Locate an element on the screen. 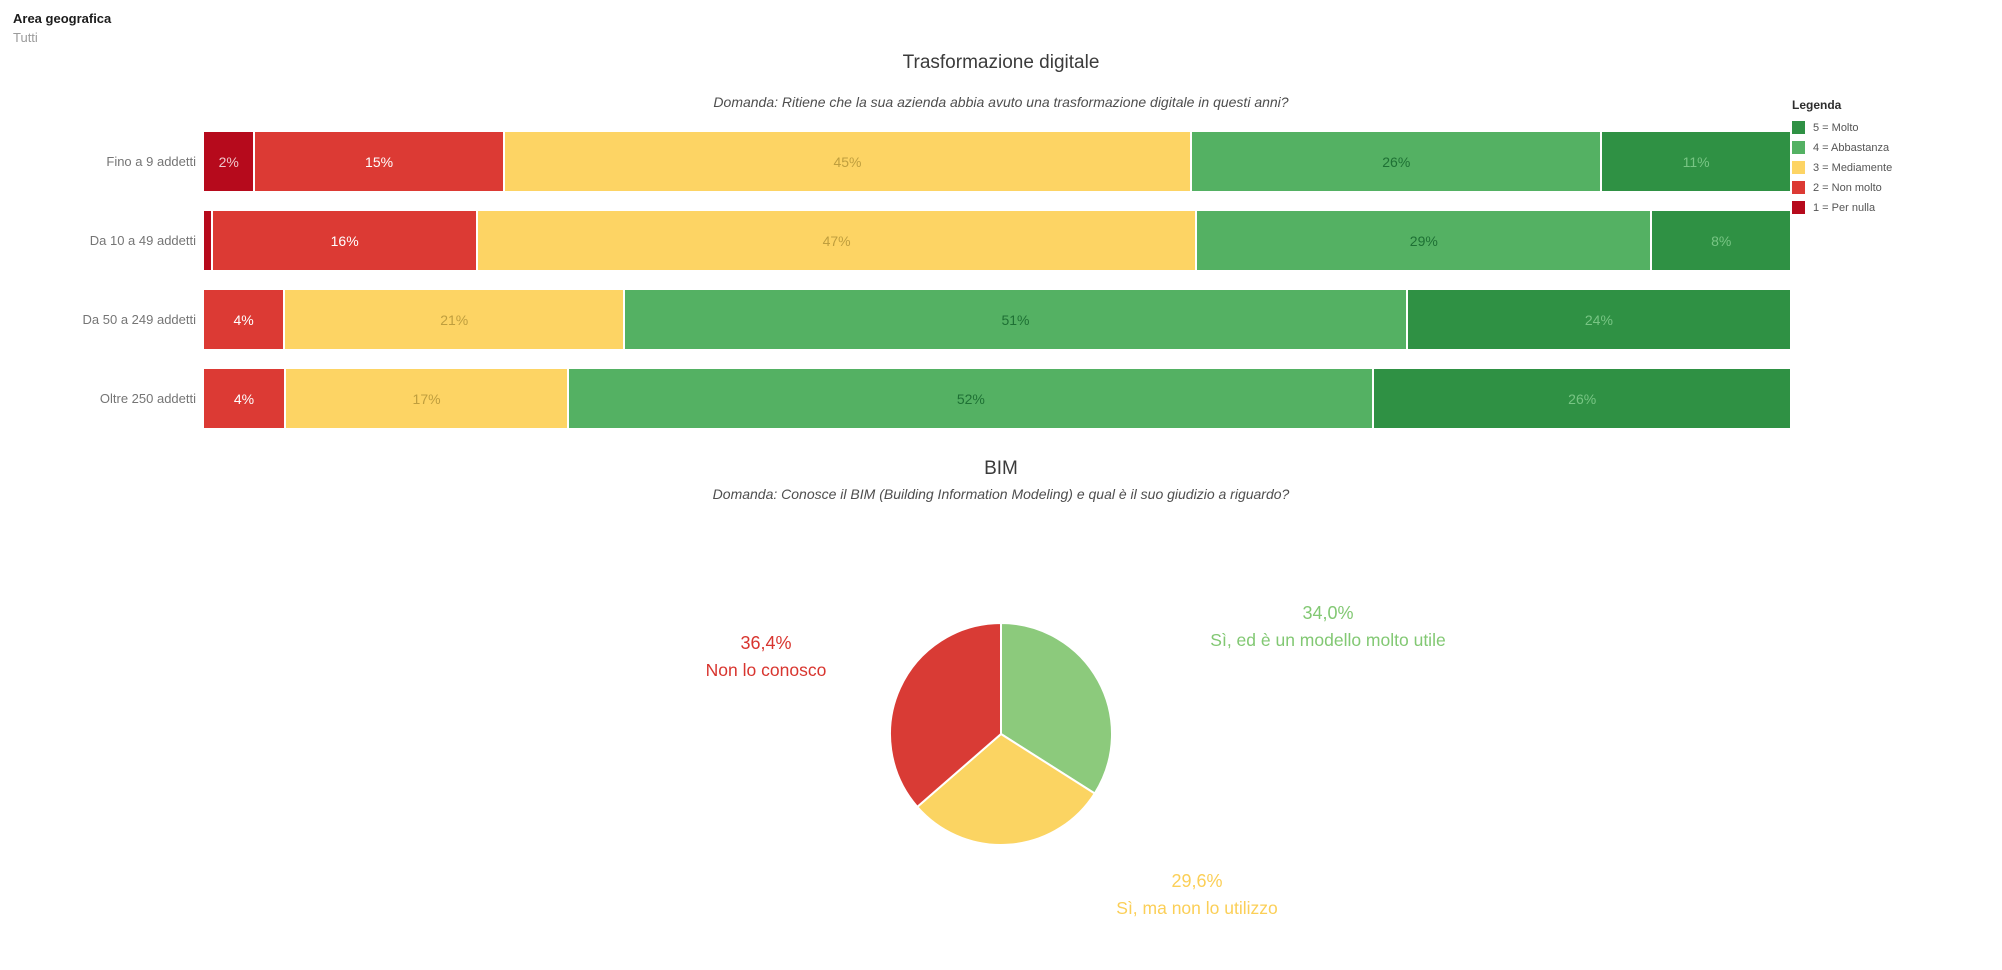 This screenshot has width=2002, height=970. bar-segment is located at coordinates (208, 240).